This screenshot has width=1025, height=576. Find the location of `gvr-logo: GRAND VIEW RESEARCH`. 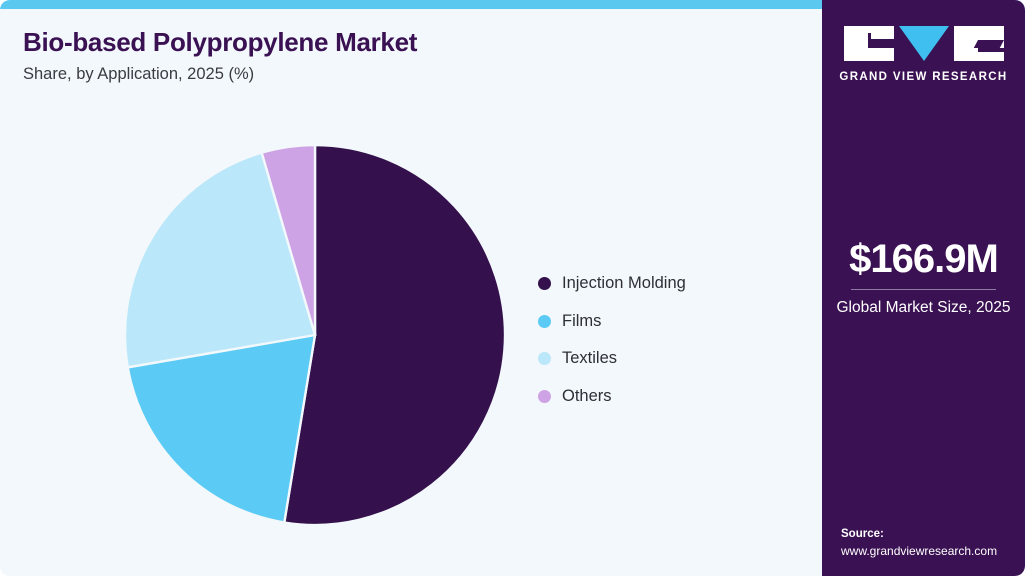

gvr-logo: GRAND VIEW RESEARCH is located at coordinates (923, 54).